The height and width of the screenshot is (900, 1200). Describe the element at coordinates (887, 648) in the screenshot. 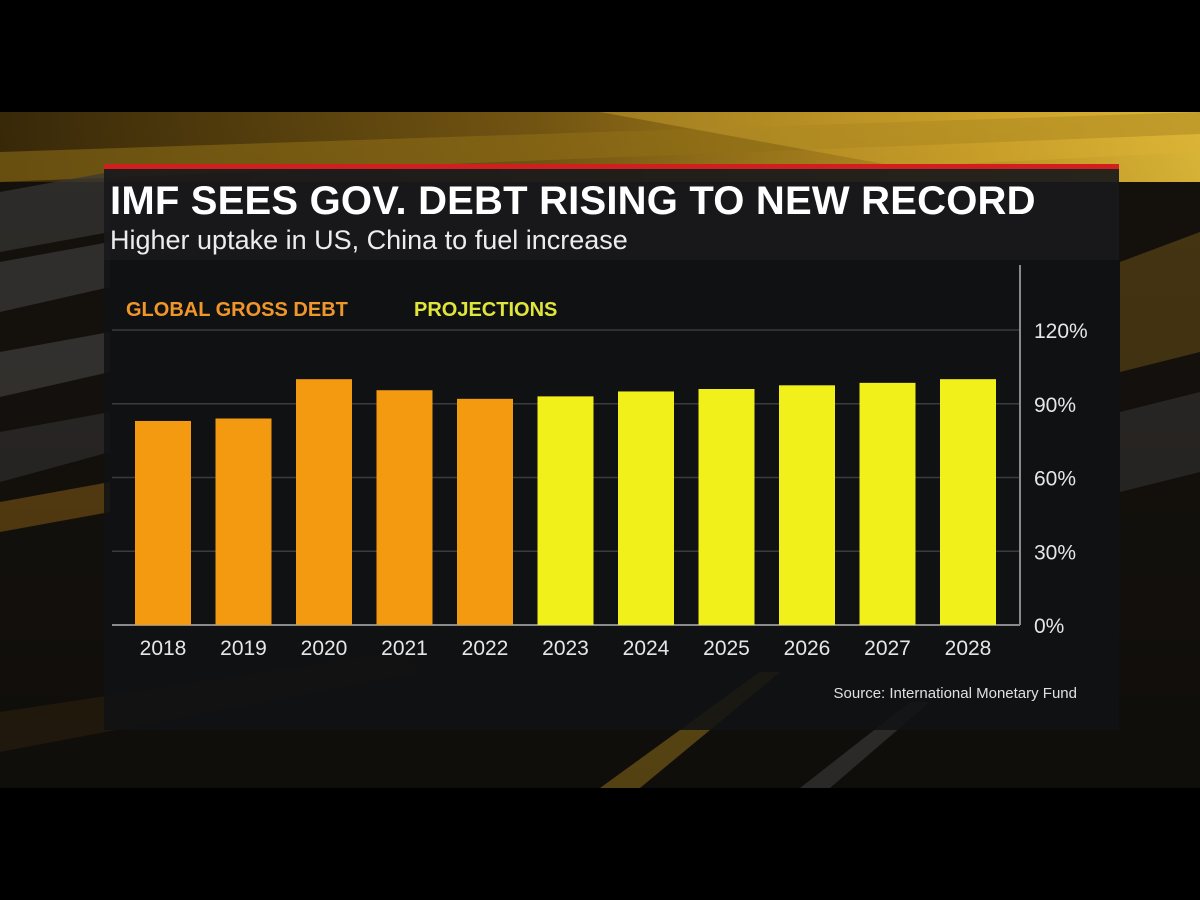

I see `x-tick-label: 2027` at that location.